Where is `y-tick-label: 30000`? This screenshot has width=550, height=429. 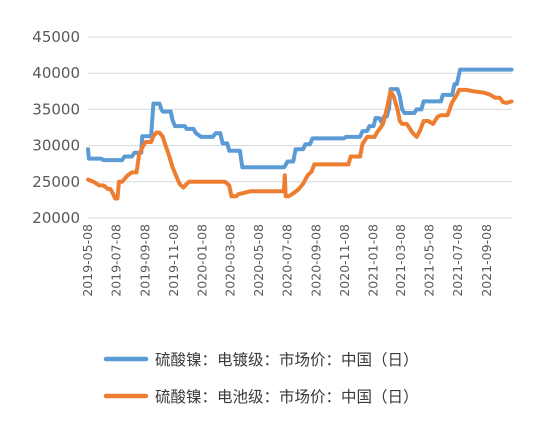
y-tick-label: 30000 is located at coordinates (56, 146).